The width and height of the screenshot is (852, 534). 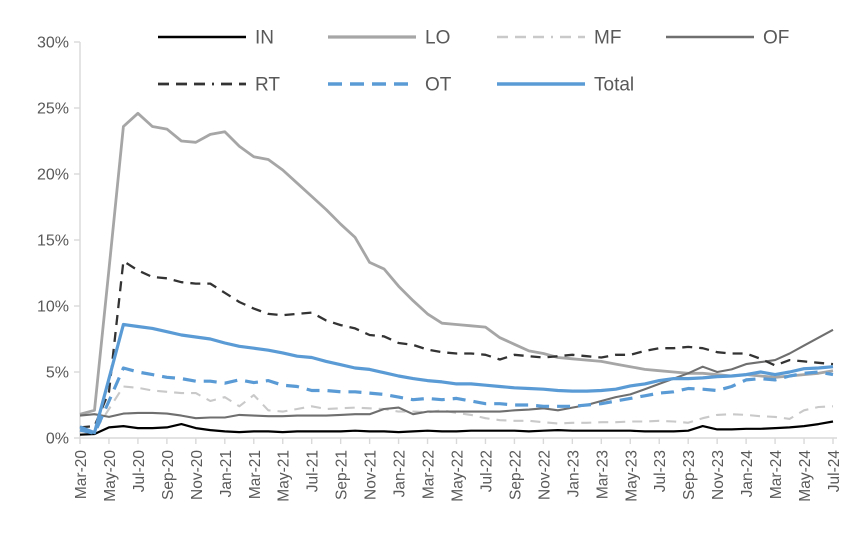 I want to click on x-tick-label: May-23, so click(x=631, y=476).